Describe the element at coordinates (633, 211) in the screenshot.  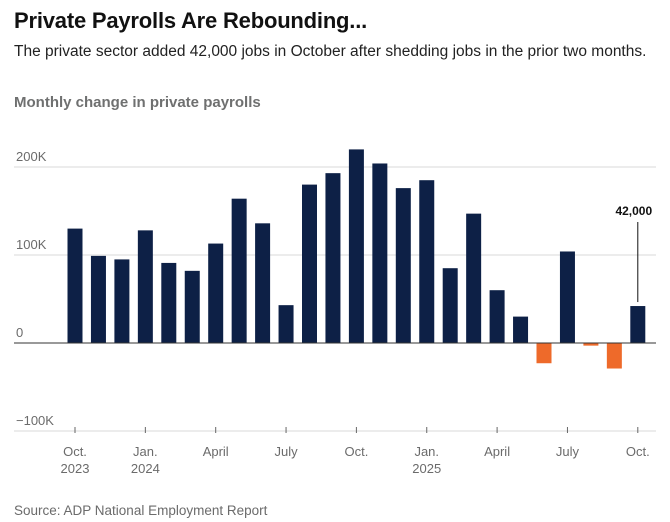
I see `annotation-label: 42,000` at that location.